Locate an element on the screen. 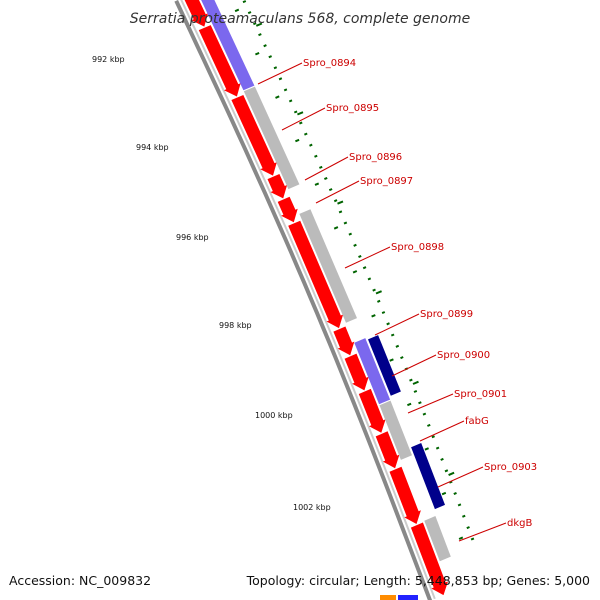  gene-label: Spro_0898 is located at coordinates (417, 247).